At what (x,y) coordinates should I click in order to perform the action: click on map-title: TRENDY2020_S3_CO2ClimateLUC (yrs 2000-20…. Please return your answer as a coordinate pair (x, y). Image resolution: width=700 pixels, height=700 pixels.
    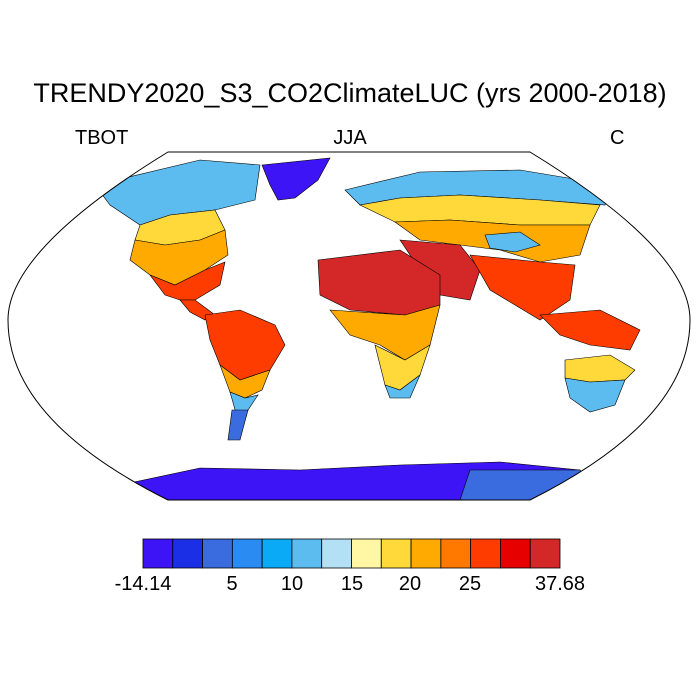
    Looking at the image, I should click on (350, 93).